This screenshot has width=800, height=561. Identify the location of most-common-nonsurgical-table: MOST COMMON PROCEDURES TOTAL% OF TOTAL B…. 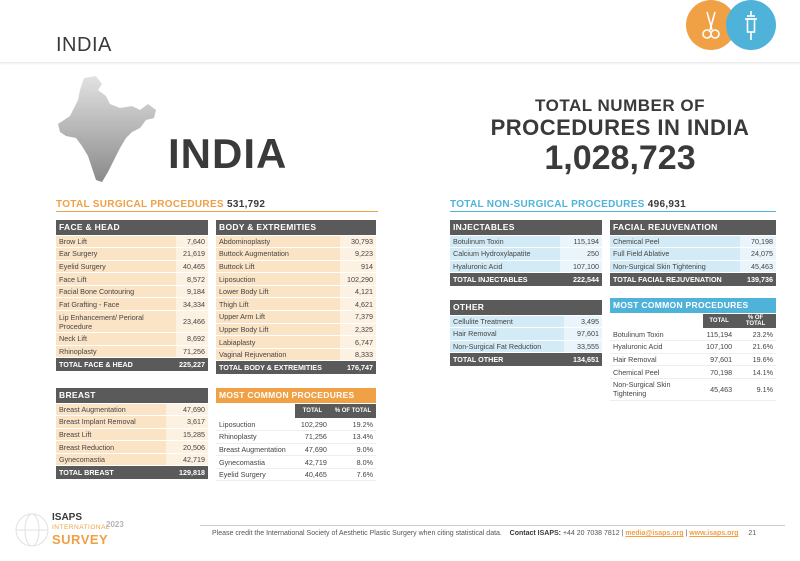
(693, 349).